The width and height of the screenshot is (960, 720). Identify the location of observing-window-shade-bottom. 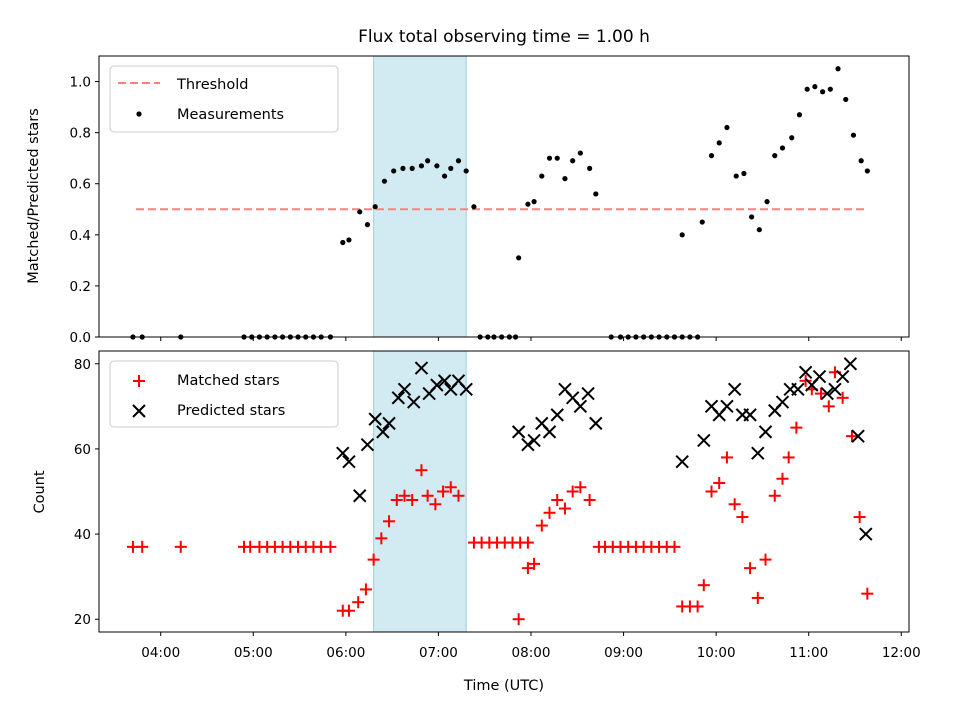
(420, 491).